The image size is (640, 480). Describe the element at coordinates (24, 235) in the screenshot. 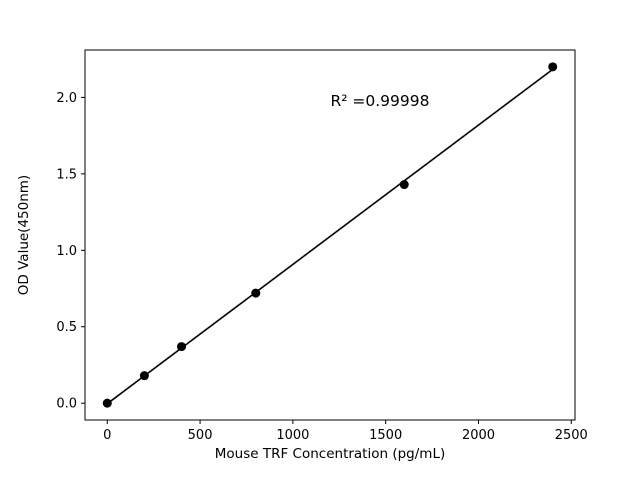

I see `y-axis-label: OD Value(450nm)` at that location.